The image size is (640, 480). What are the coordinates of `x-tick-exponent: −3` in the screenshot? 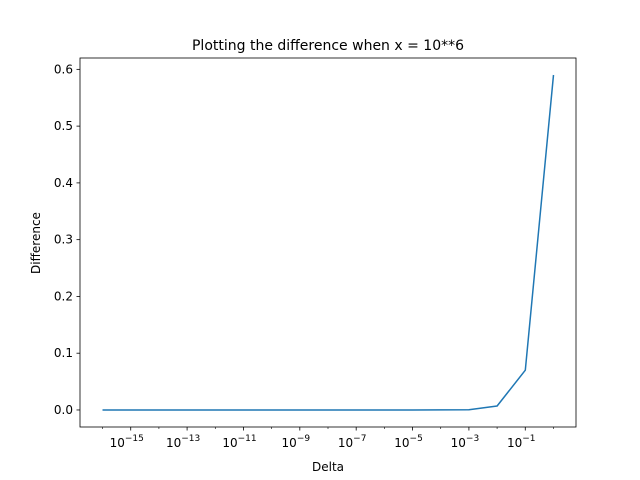 It's located at (472, 439).